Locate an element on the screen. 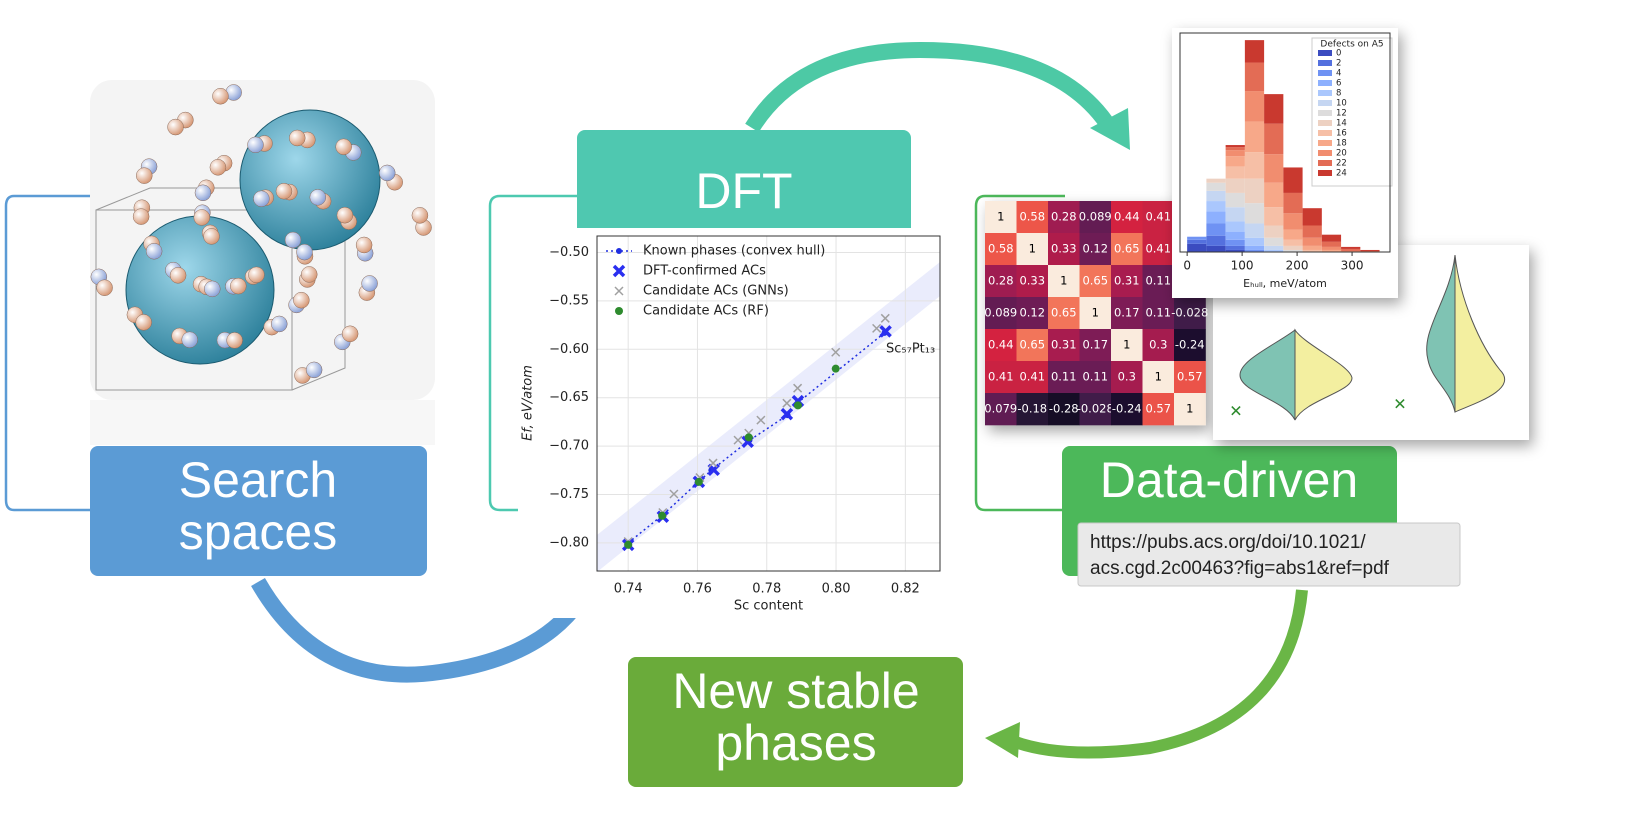 The height and width of the screenshot is (830, 1652). legend-label: 6 is located at coordinates (1338, 84).